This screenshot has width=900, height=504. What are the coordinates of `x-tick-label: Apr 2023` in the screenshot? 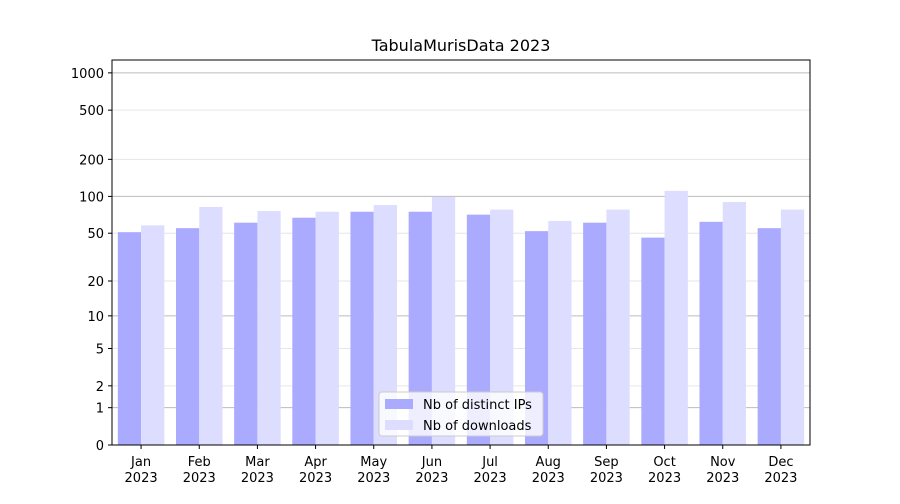 It's located at (315, 470).